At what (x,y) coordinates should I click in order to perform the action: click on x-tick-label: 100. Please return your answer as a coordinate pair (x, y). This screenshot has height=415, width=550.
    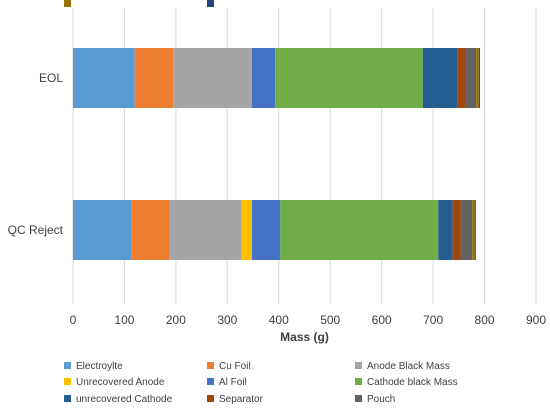
    Looking at the image, I should click on (124, 320).